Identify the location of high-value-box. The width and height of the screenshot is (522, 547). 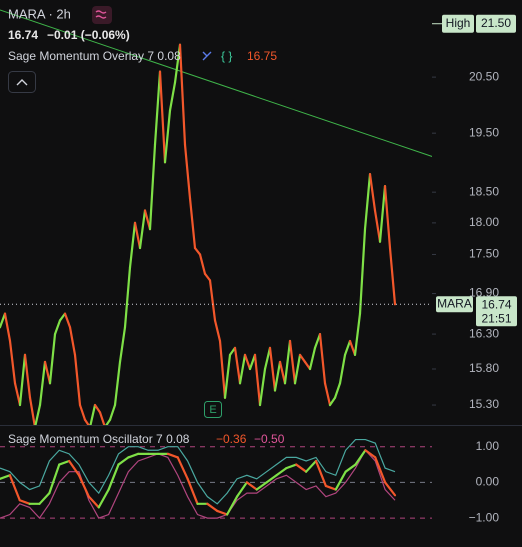
(496, 23).